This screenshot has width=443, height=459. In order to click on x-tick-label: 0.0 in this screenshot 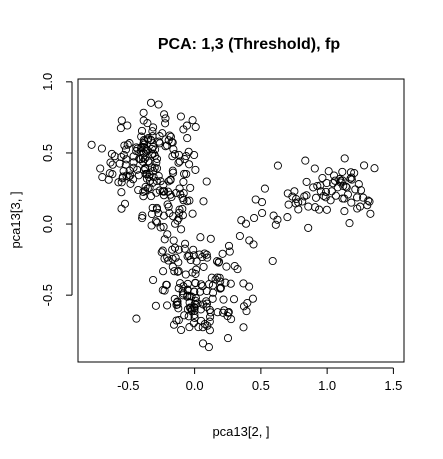, I will do `click(195, 385)`.